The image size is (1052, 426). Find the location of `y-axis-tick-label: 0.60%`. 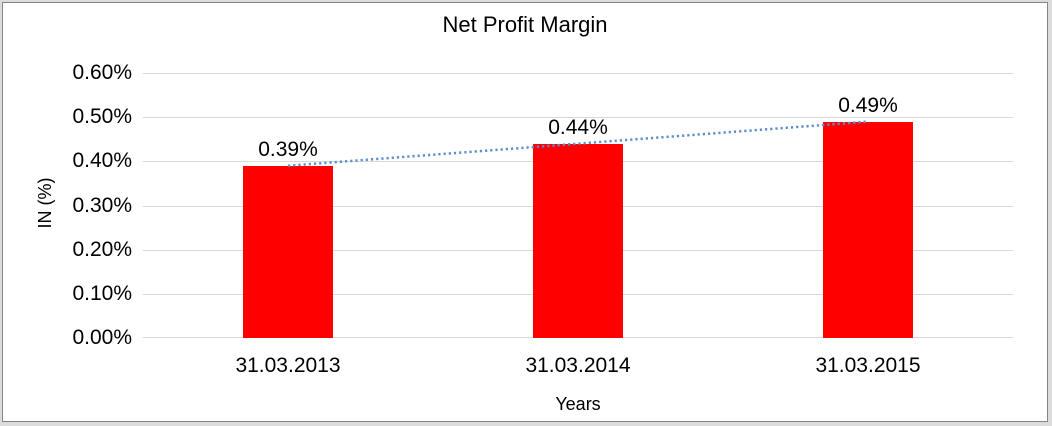

y-axis-tick-label: 0.60% is located at coordinates (102, 72).